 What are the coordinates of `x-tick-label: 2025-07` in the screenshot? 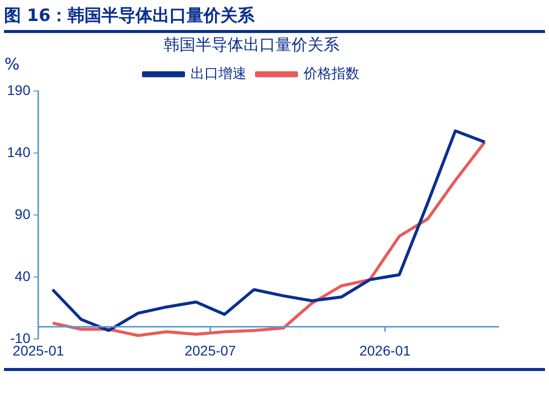 It's located at (210, 350).